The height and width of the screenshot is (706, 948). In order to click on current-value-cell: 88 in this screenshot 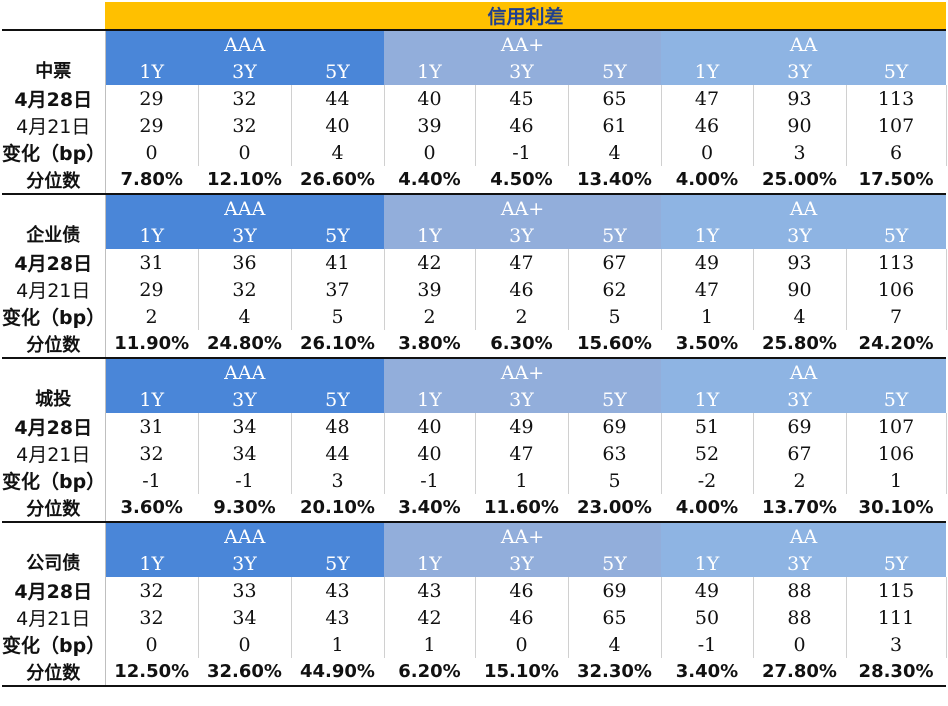, I will do `click(800, 590)`.